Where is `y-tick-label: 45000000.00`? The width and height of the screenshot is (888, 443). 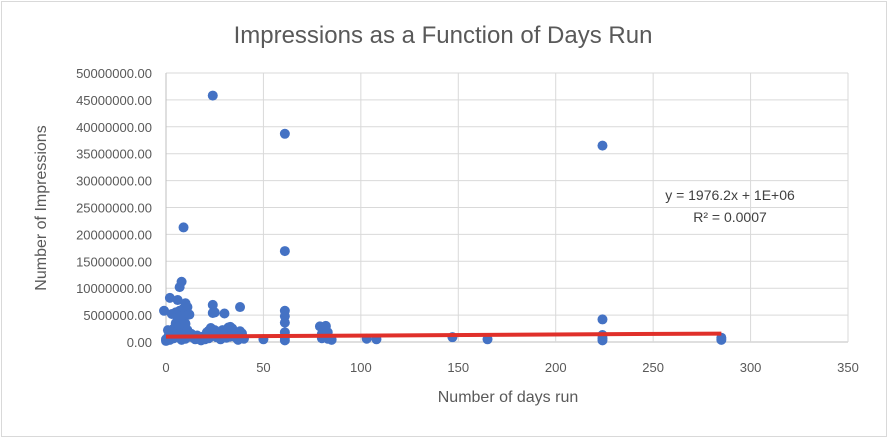
y-tick-label: 45000000.00 is located at coordinates (114, 100).